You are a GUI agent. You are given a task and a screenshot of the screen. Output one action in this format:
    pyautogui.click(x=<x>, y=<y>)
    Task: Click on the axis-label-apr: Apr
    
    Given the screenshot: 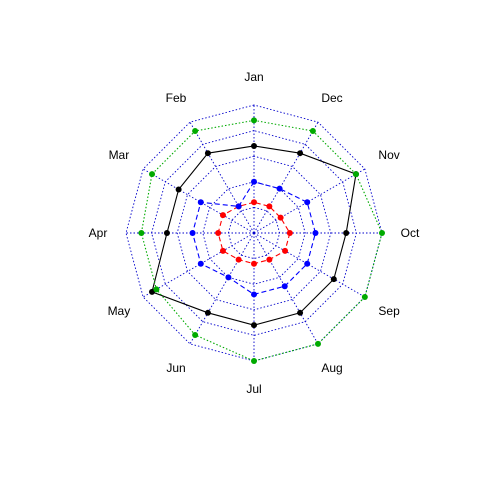 What is the action you would take?
    pyautogui.click(x=98, y=233)
    